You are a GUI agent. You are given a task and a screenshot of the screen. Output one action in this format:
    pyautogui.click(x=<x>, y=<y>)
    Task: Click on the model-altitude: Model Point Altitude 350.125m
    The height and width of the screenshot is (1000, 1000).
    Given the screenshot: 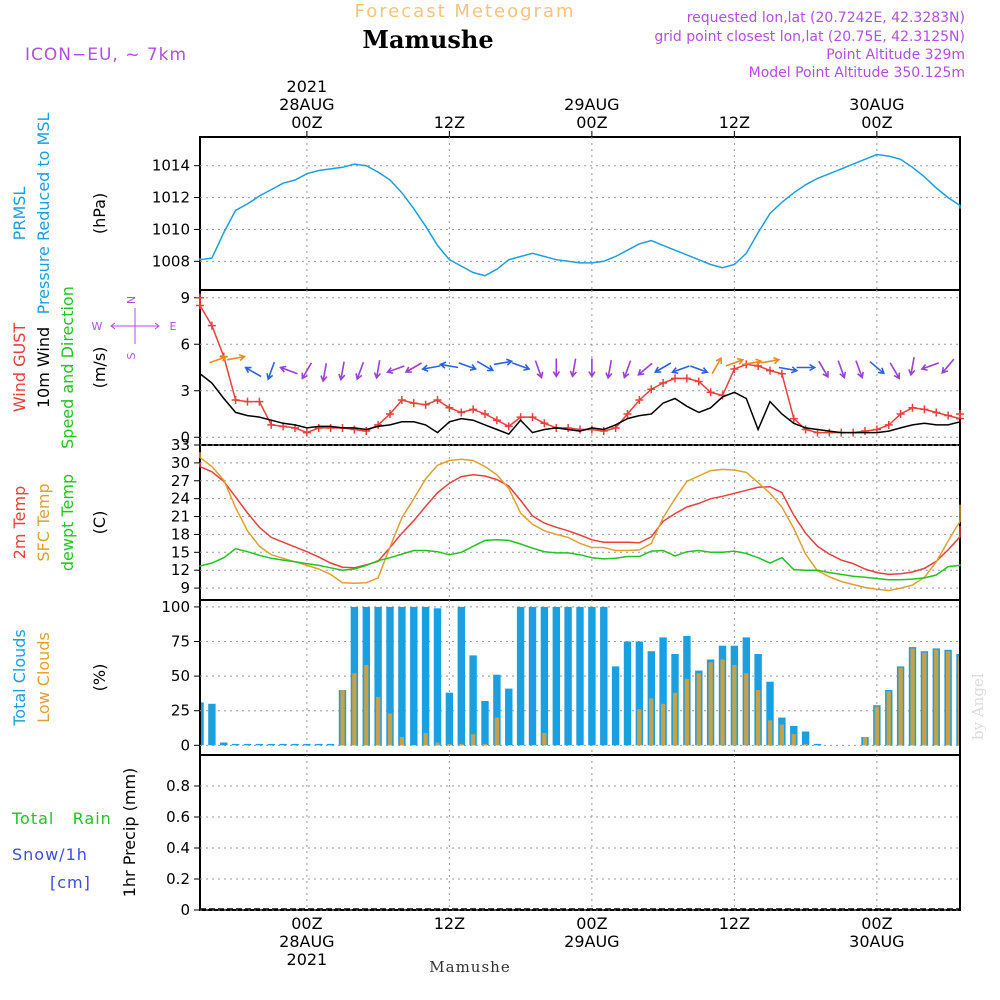 What is the action you would take?
    pyautogui.click(x=857, y=73)
    